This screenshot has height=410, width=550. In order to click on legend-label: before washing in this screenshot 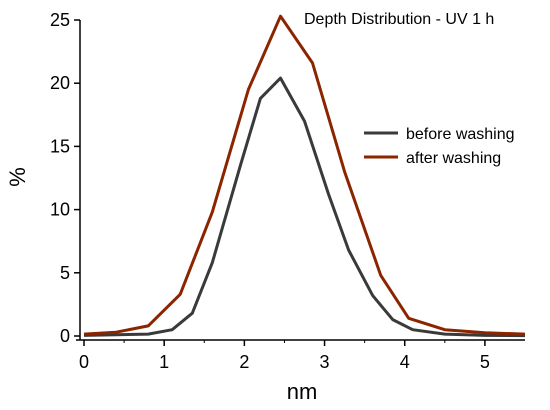, I will do `click(460, 134)`.